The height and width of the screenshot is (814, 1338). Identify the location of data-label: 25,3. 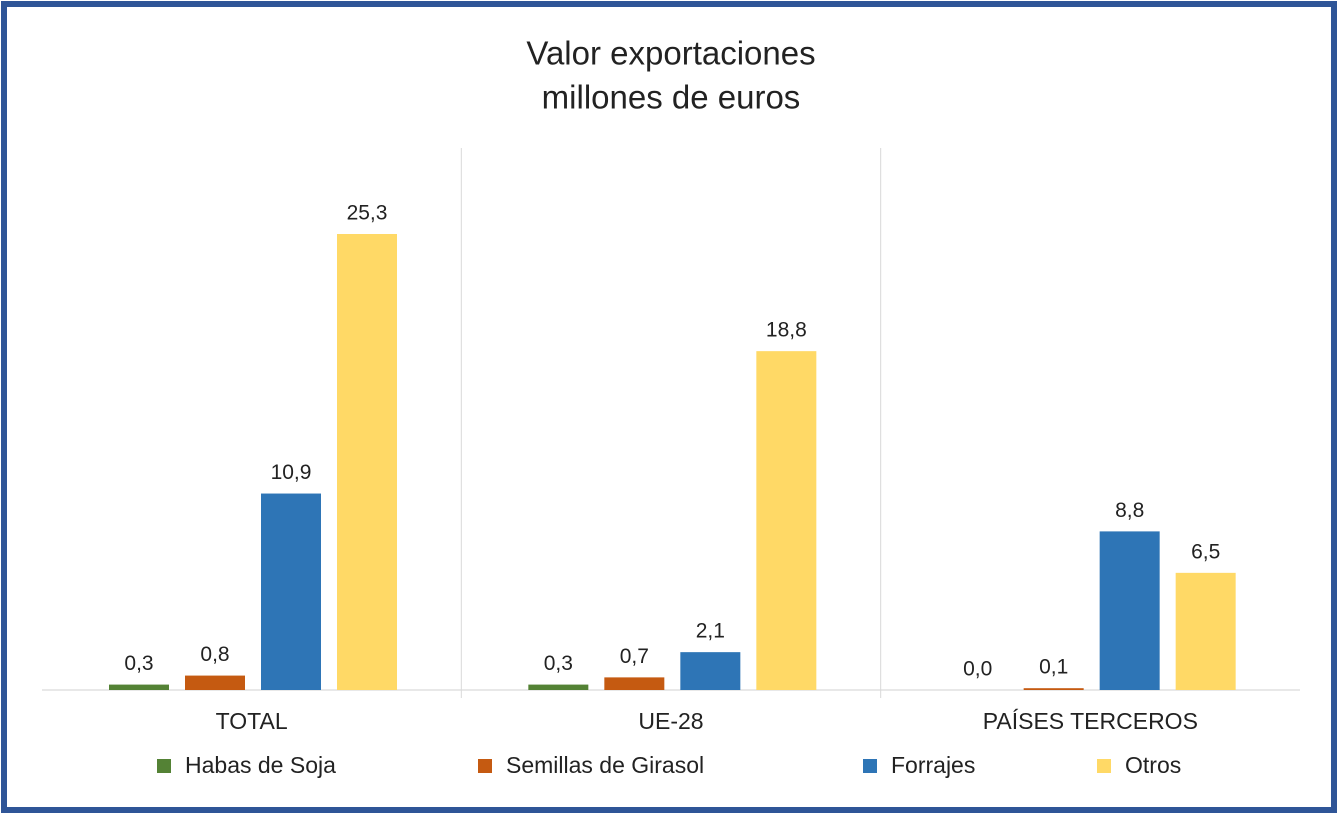
(367, 213).